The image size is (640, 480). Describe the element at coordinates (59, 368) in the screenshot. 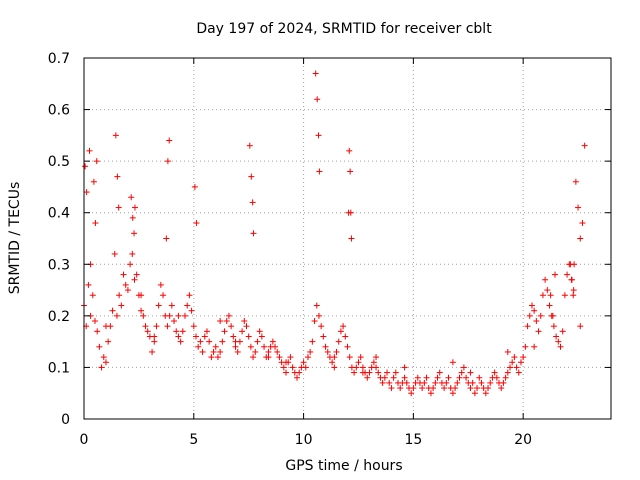

I see `y-tick-label: 0.1` at that location.